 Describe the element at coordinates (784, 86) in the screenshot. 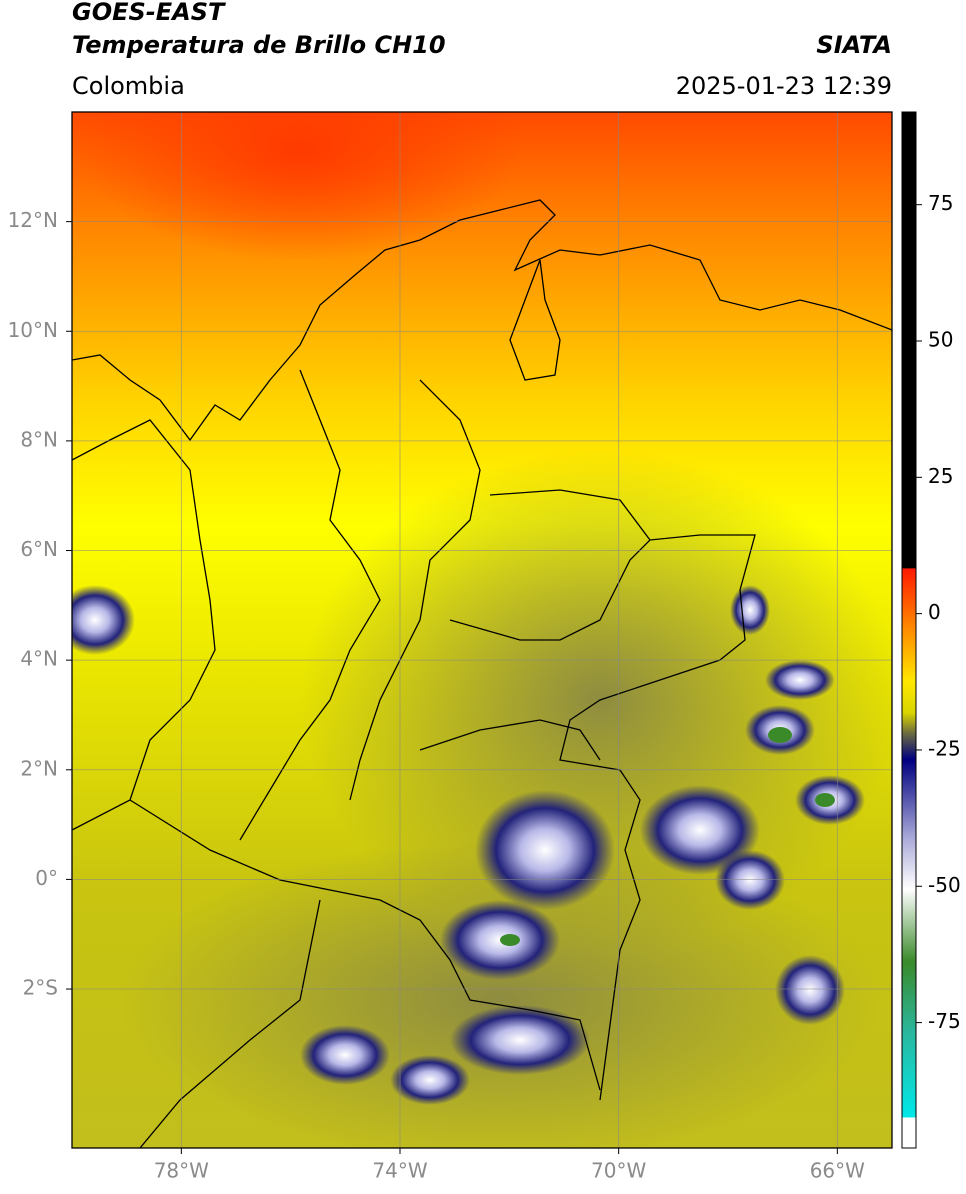

I see `timestamp: 2025-01-23 12:39` at that location.